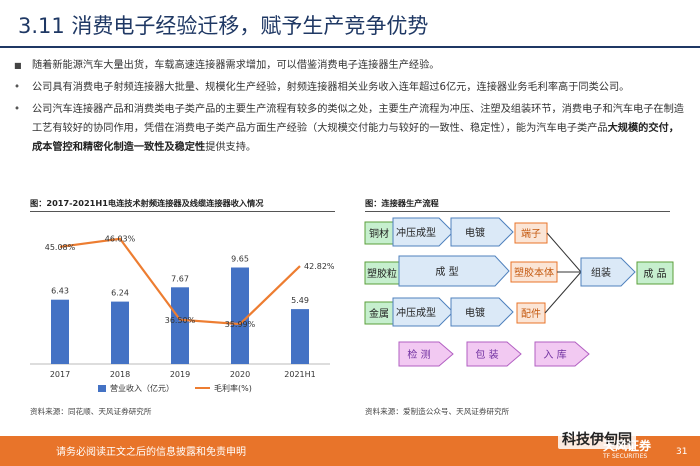 The image size is (700, 466). I want to click on page-title: 3.11 消费电子经验迁移，赋予生产竞争优势, so click(223, 26).